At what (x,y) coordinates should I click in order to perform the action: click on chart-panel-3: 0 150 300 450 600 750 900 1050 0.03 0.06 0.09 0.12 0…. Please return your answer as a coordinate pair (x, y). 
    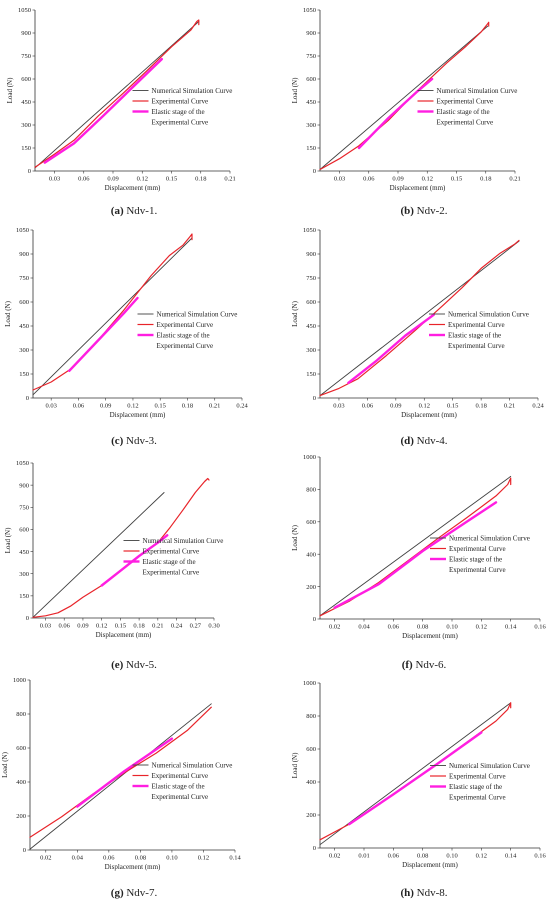
    Looking at the image, I should click on (126, 337).